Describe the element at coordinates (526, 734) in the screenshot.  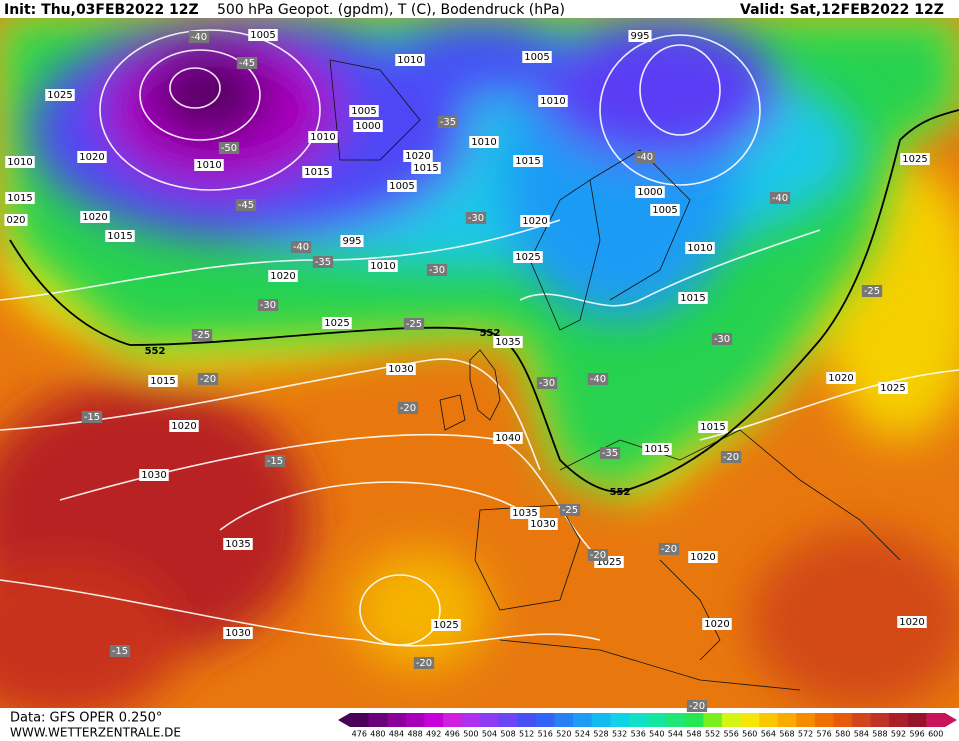
I see `colorbar-label: 512` at that location.